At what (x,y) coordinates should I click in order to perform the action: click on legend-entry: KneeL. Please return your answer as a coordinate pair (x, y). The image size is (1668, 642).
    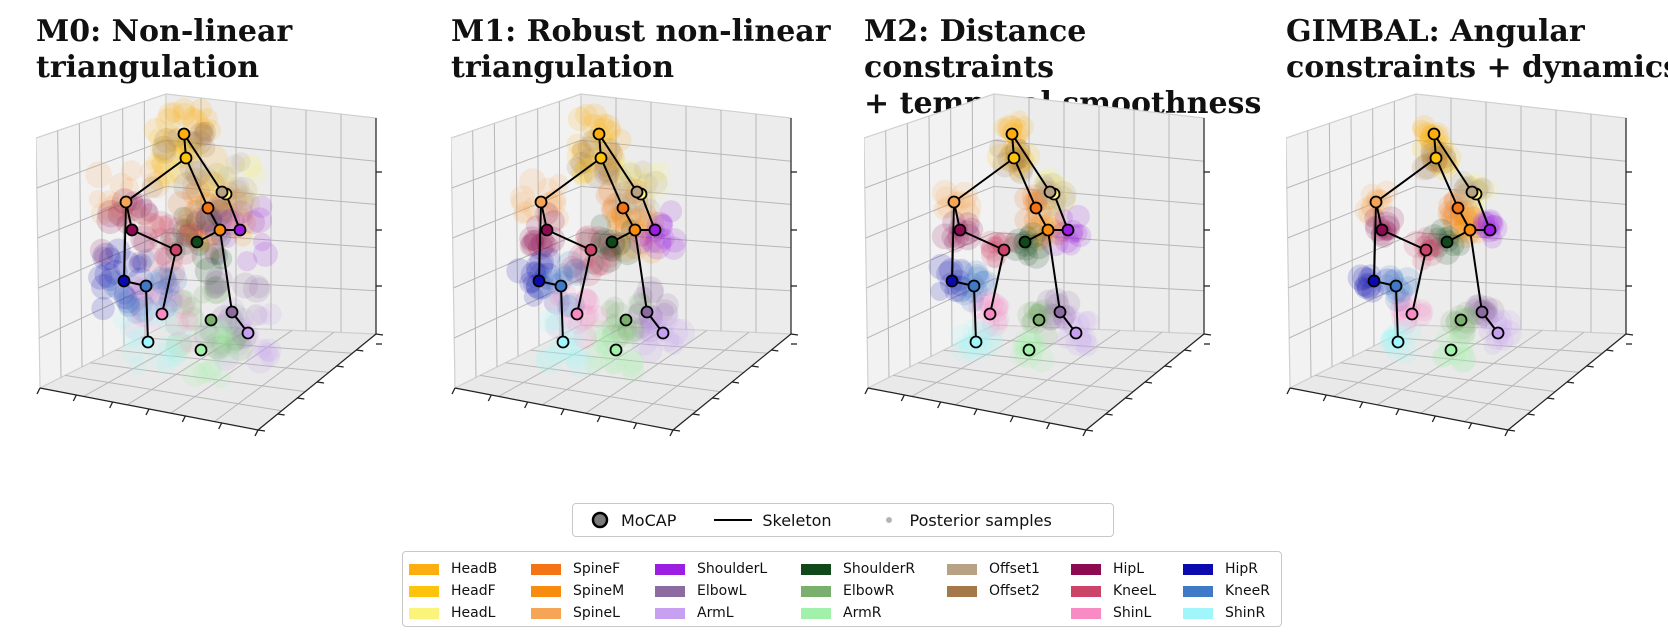
    Looking at the image, I should click on (1113, 591).